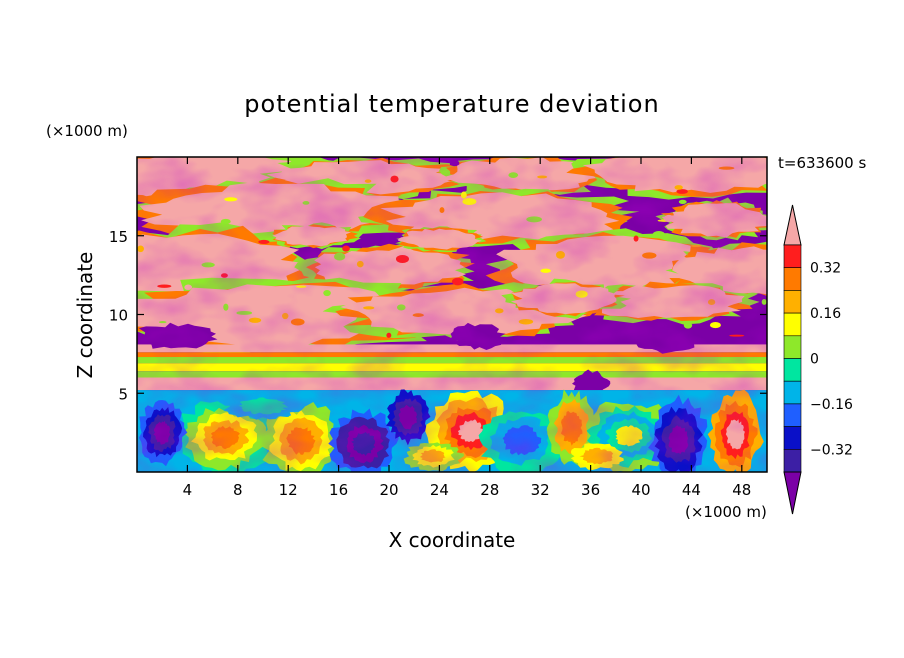  Describe the element at coordinates (118, 237) in the screenshot. I see `y-tick-label: 15` at that location.